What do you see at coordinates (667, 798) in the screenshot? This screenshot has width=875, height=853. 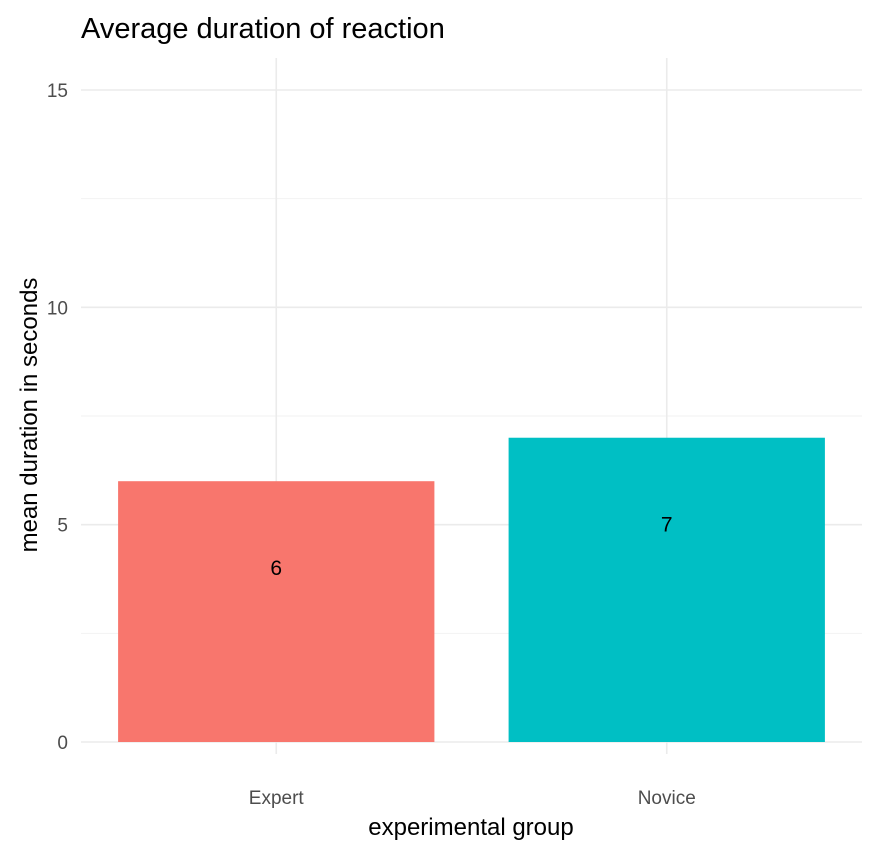 I see `x-tick-label: Novice` at bounding box center [667, 798].